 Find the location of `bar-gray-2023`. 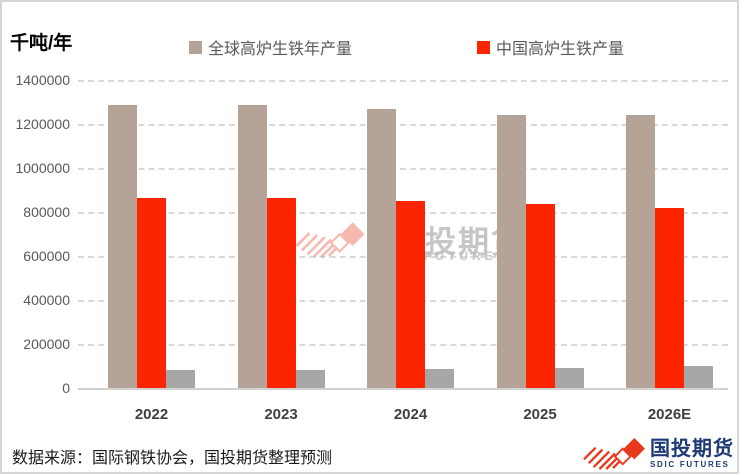

bar-gray-2023 is located at coordinates (310, 379).